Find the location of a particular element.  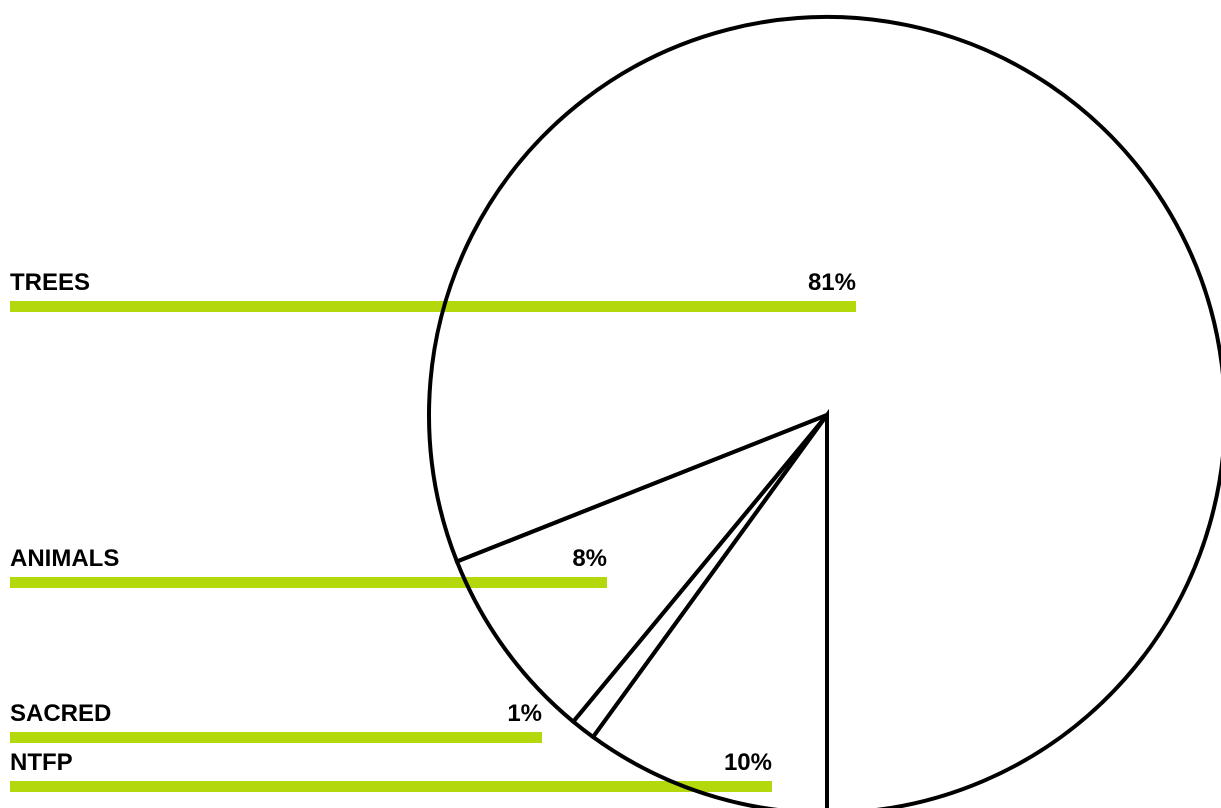

category-label-ntfp: NTFP is located at coordinates (41, 762).